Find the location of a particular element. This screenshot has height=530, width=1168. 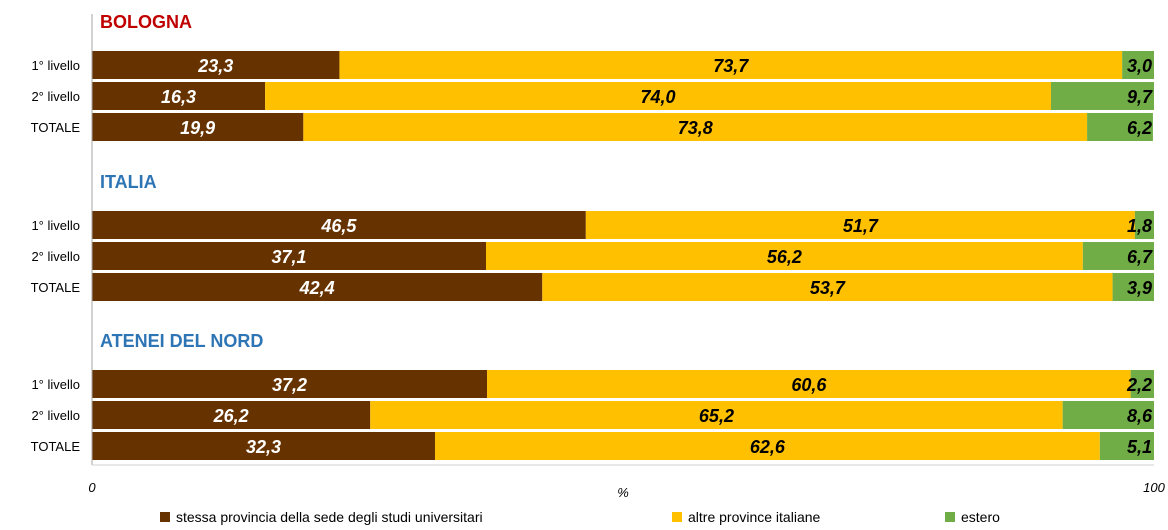

data-label: 6,7 is located at coordinates (1140, 257).